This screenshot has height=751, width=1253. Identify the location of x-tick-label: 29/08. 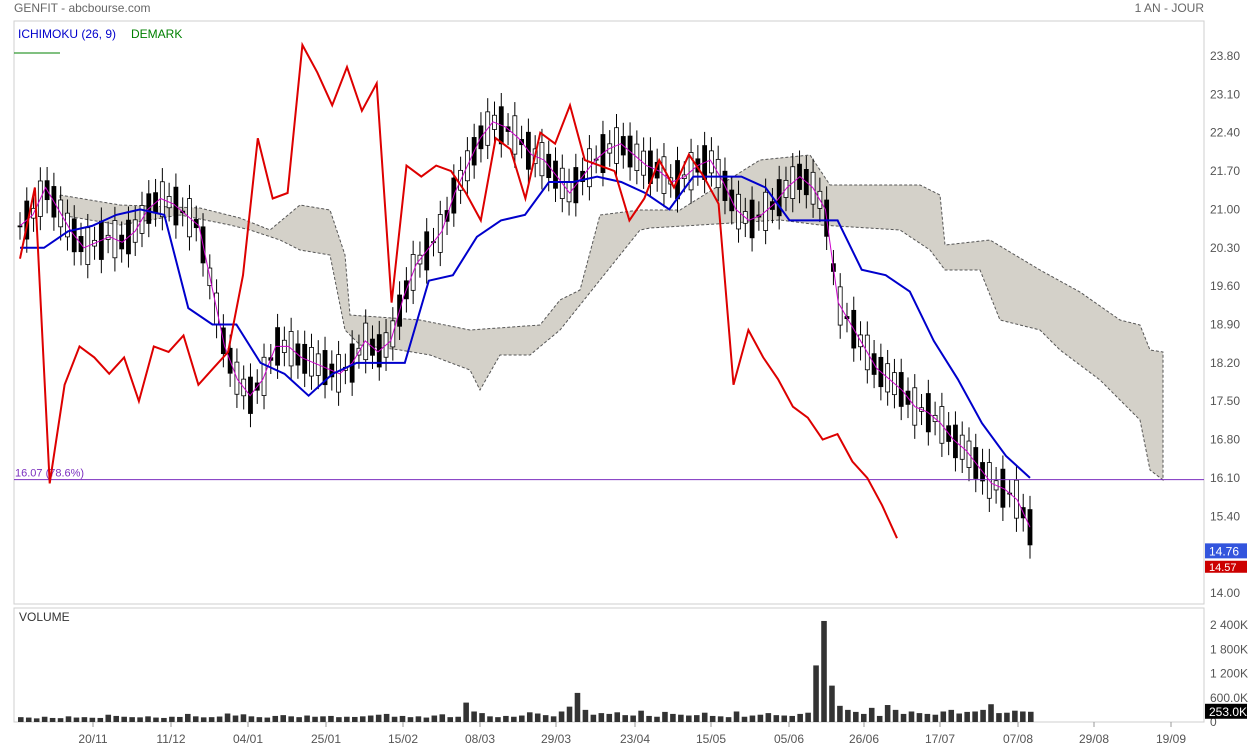
(1094, 739).